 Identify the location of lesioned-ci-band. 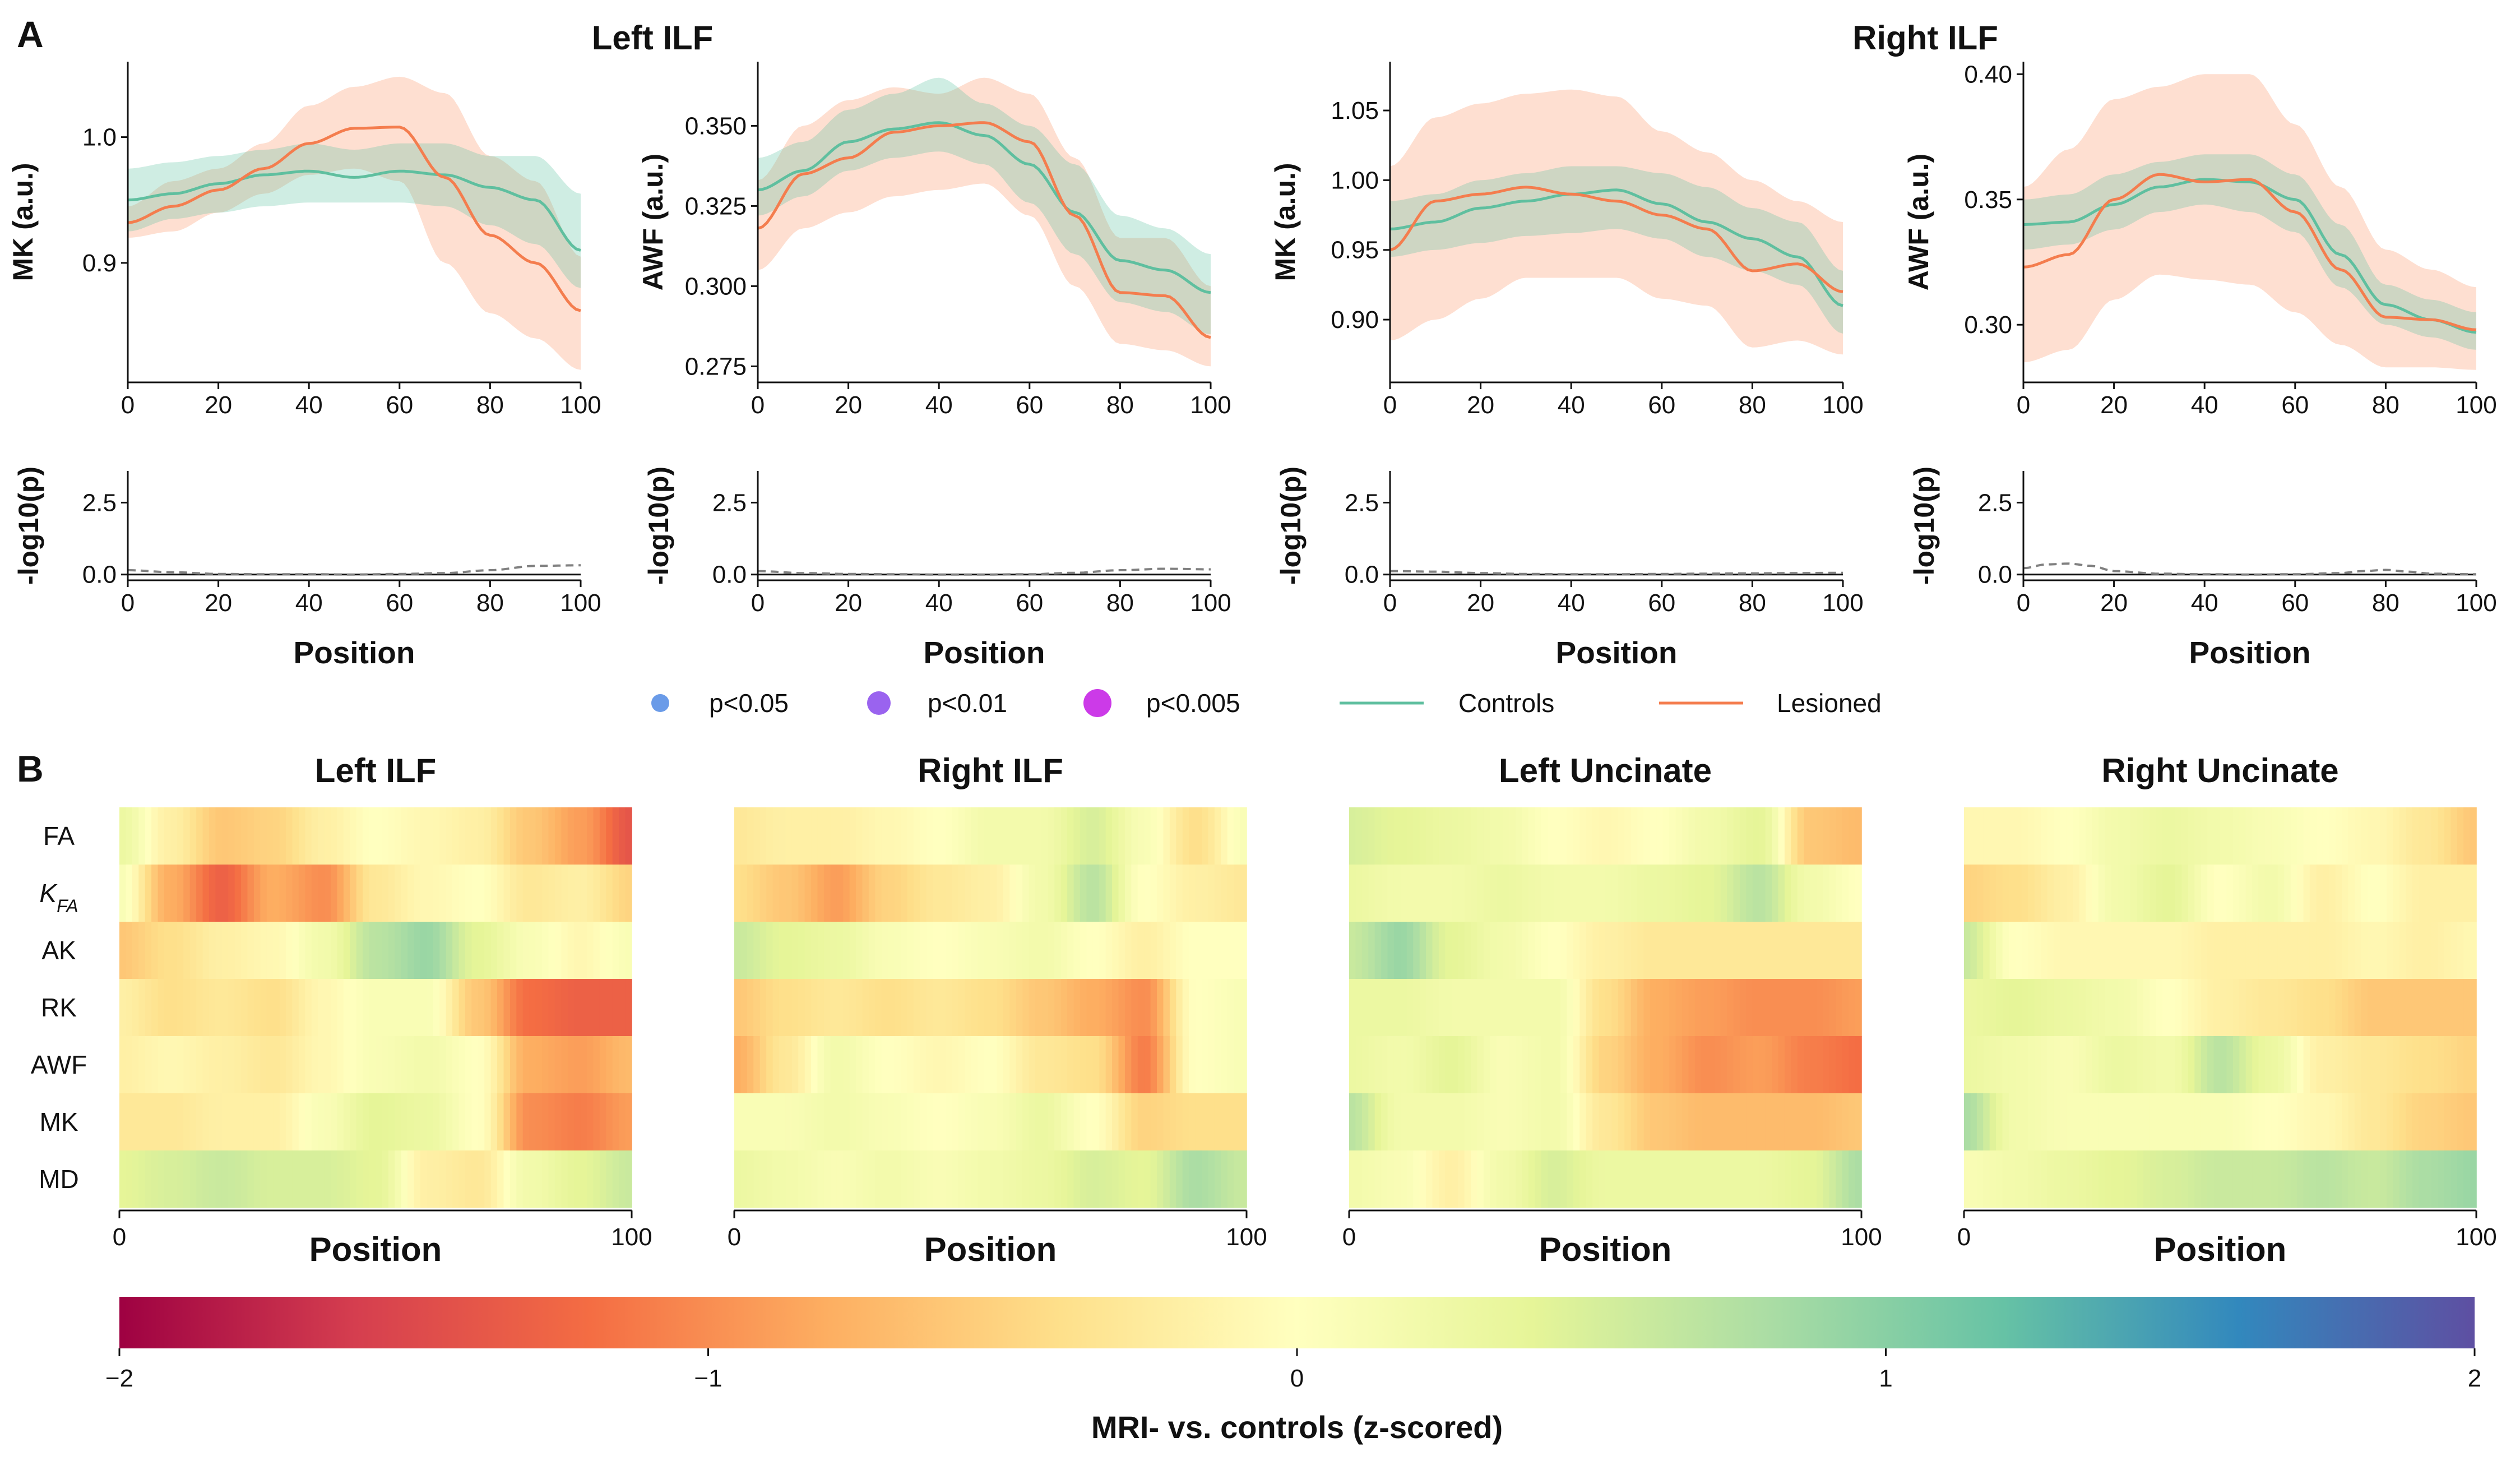
(355, 223).